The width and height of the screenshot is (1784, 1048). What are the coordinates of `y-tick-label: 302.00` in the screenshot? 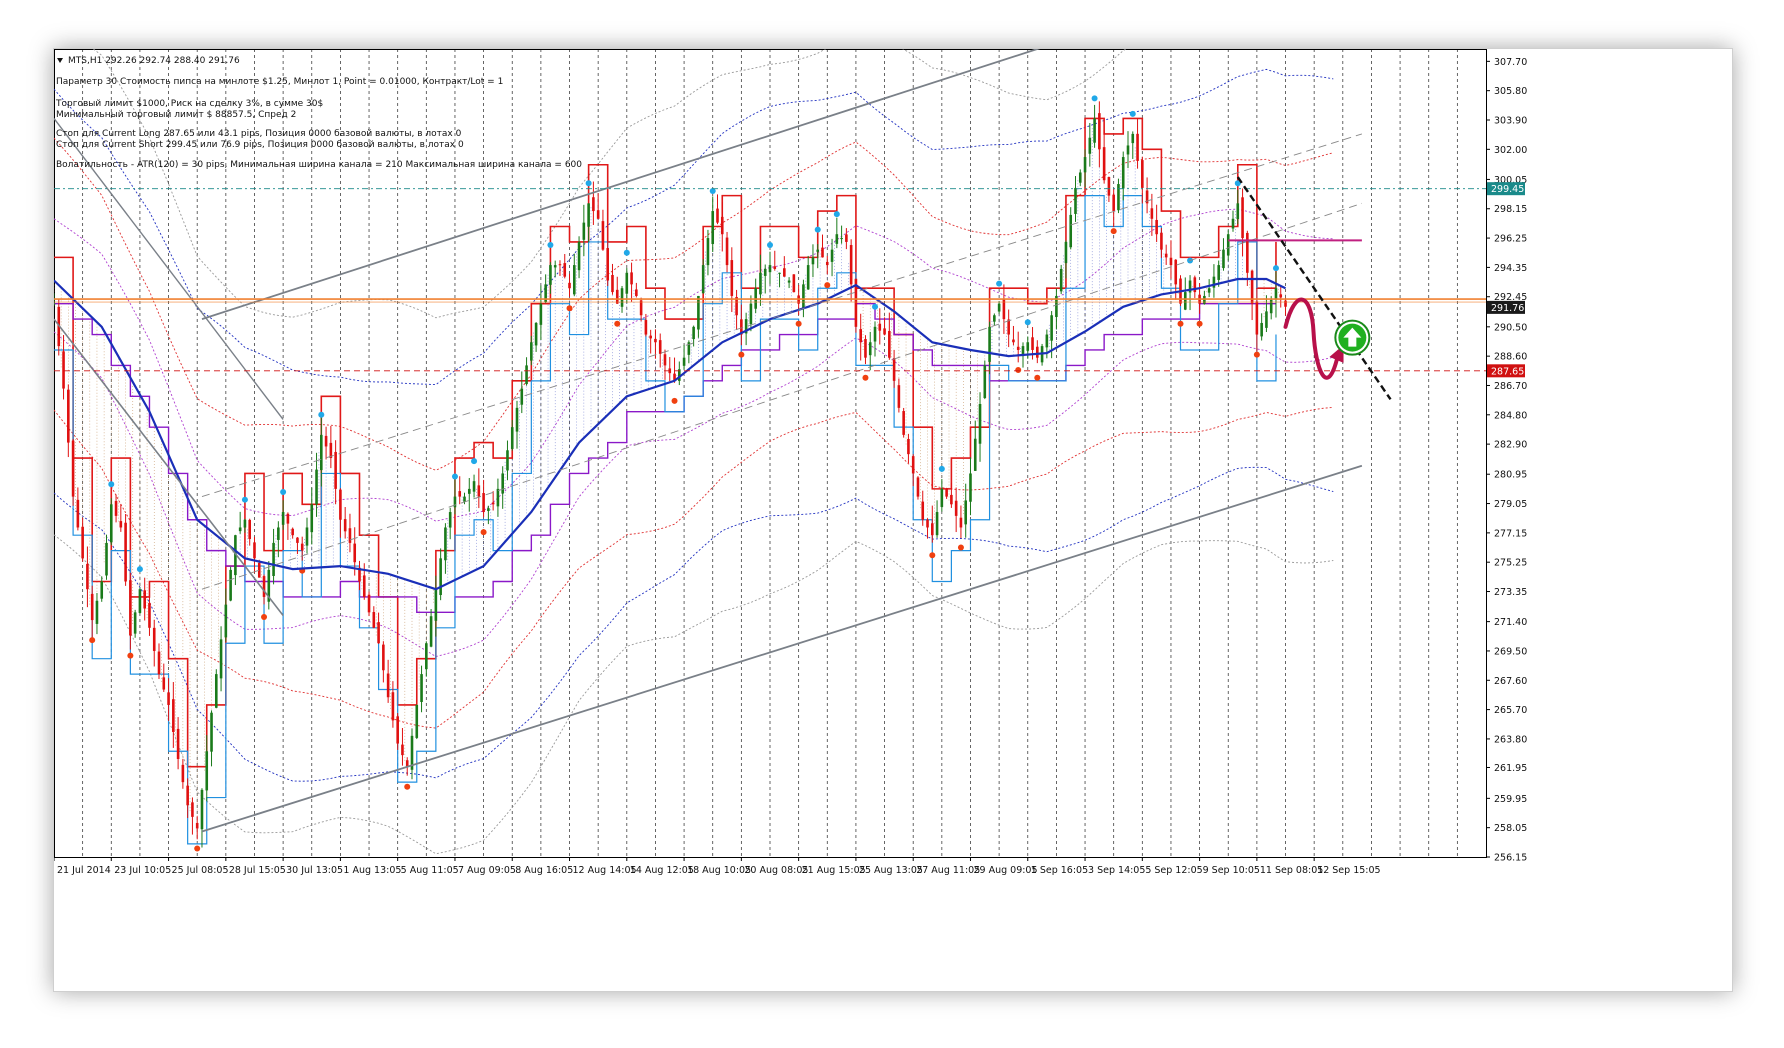 It's located at (1510, 150).